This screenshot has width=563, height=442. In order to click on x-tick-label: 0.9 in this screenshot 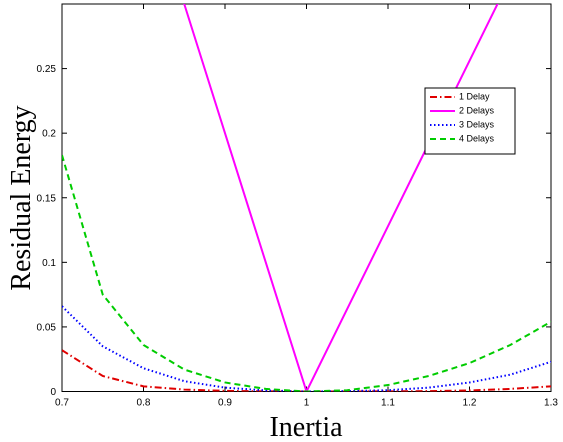, I will do `click(225, 403)`.